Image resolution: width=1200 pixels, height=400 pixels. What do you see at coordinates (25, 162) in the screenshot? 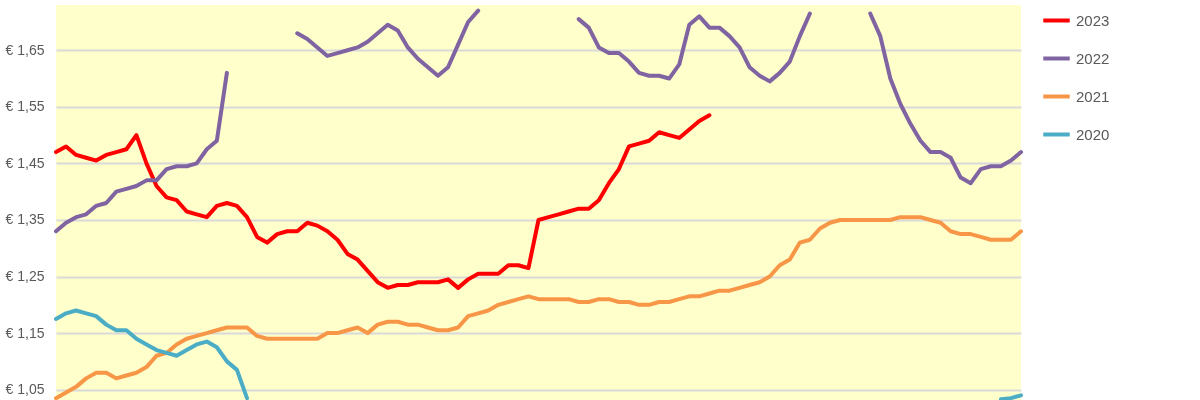
I see `y-tick-label: € 1,45` at bounding box center [25, 162].